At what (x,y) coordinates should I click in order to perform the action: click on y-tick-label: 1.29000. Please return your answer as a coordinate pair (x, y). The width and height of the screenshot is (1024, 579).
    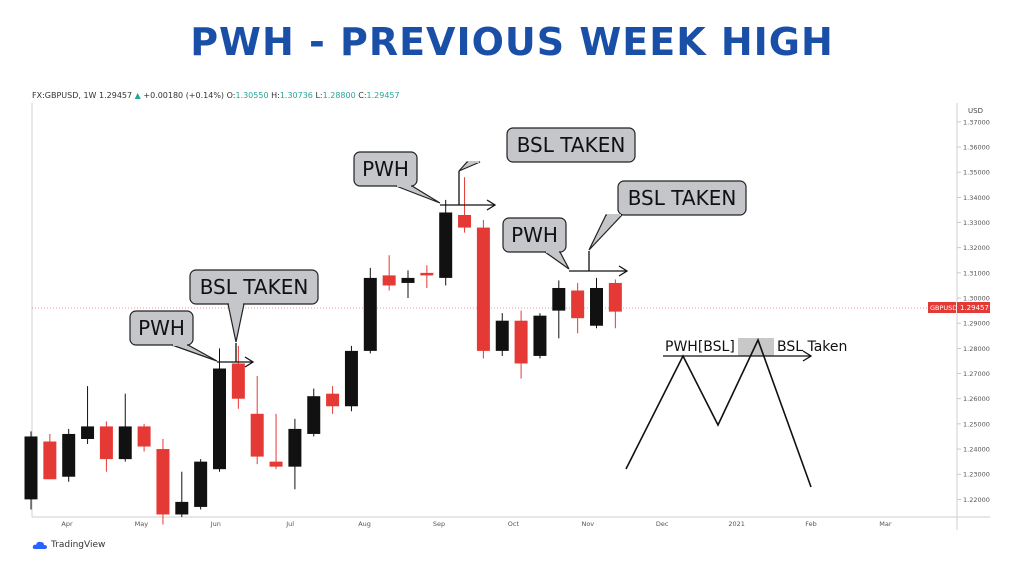
    Looking at the image, I should click on (976, 324).